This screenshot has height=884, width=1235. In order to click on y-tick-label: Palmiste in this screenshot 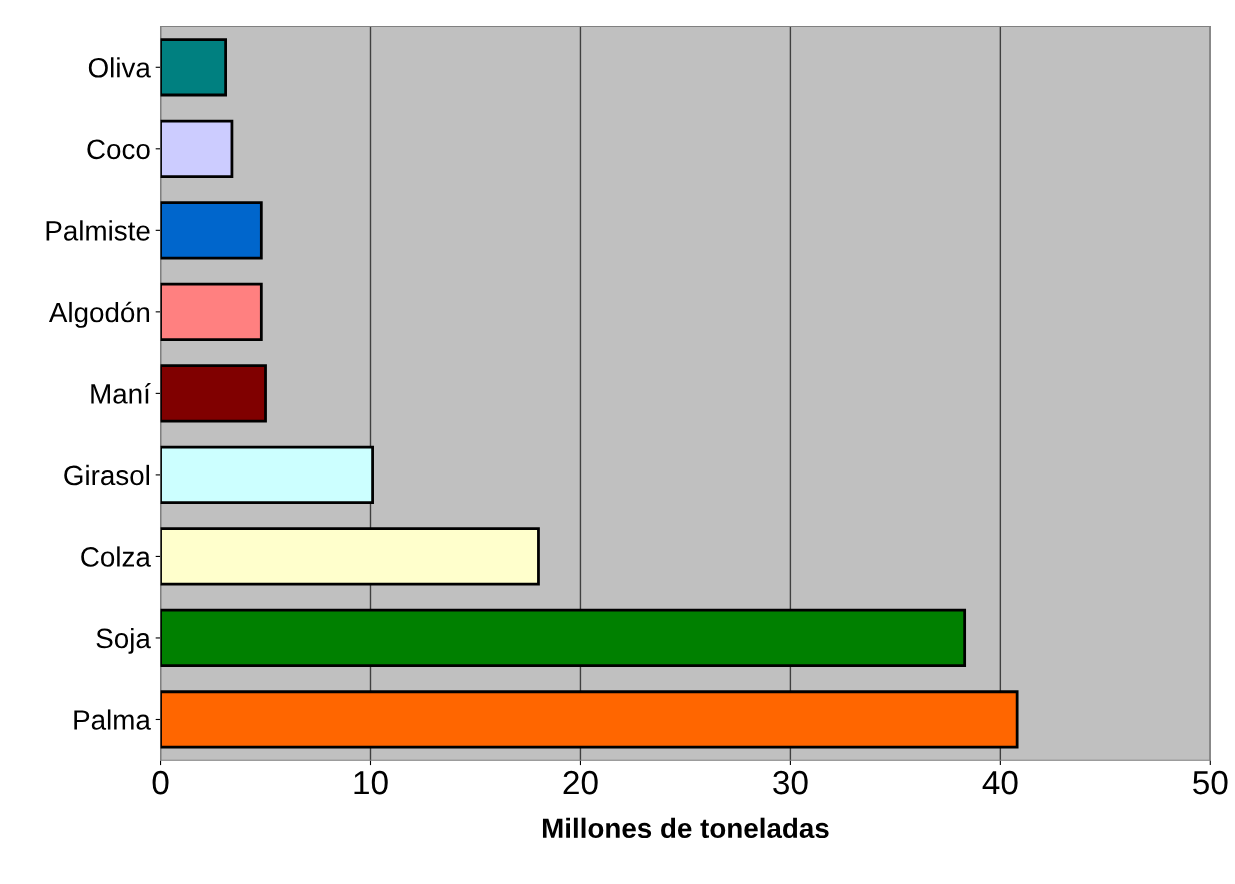, I will do `click(98, 230)`.